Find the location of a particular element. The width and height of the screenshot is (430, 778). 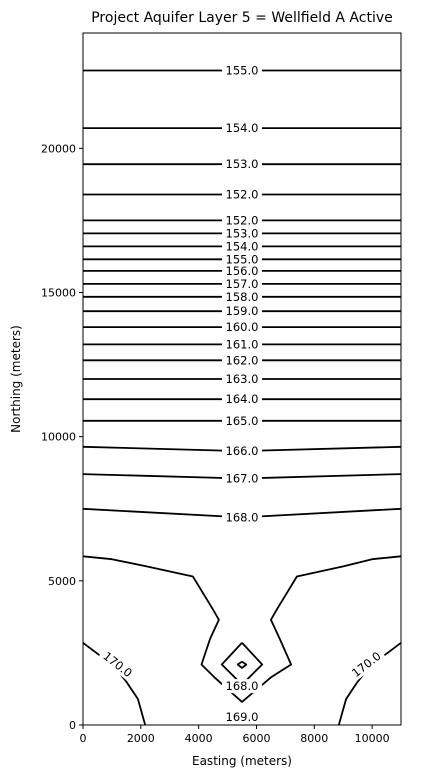

contour-label-text: 156.0 is located at coordinates (242, 271).